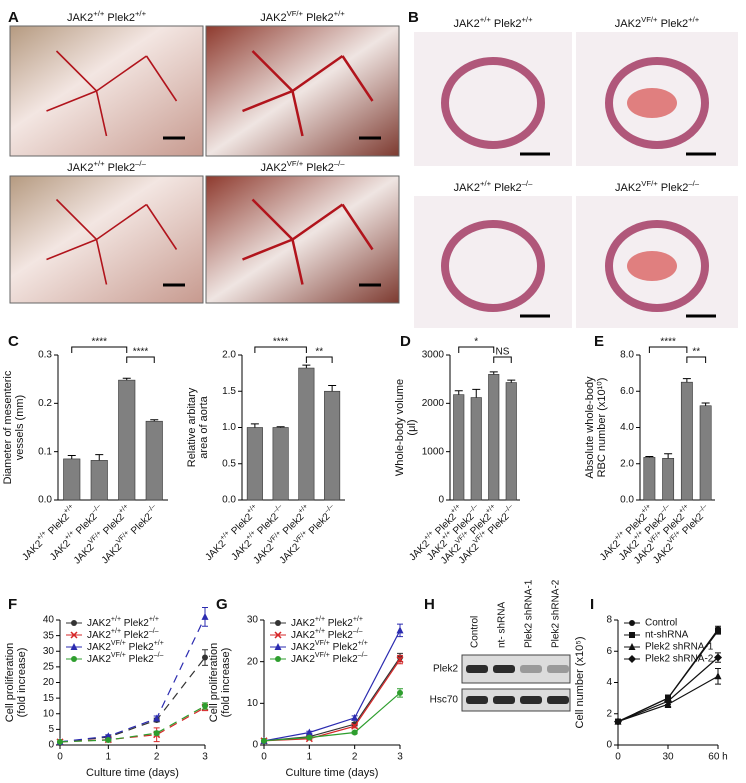 This screenshot has height=783, width=746. I want to click on row-label: Plek2, so click(445, 669).